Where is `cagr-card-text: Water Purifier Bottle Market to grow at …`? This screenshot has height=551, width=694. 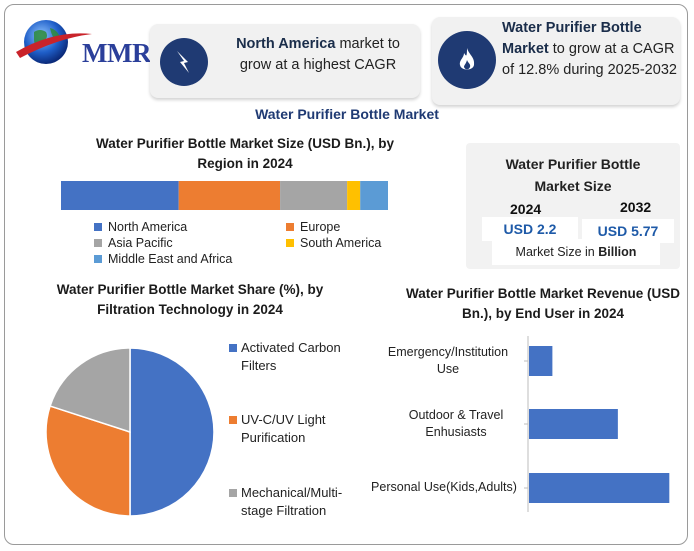
cagr-card-text: Water Purifier Bottle Market to grow at … is located at coordinates (590, 49).